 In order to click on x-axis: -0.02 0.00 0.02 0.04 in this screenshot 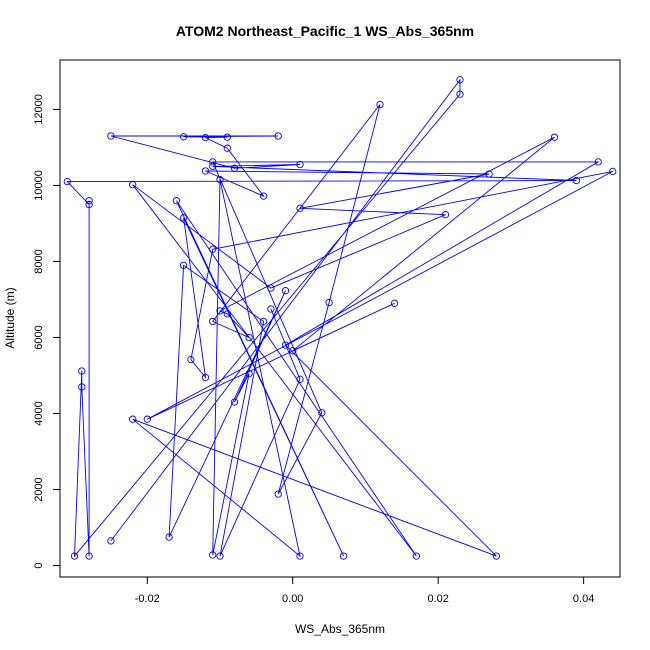, I will do `click(364, 590)`.